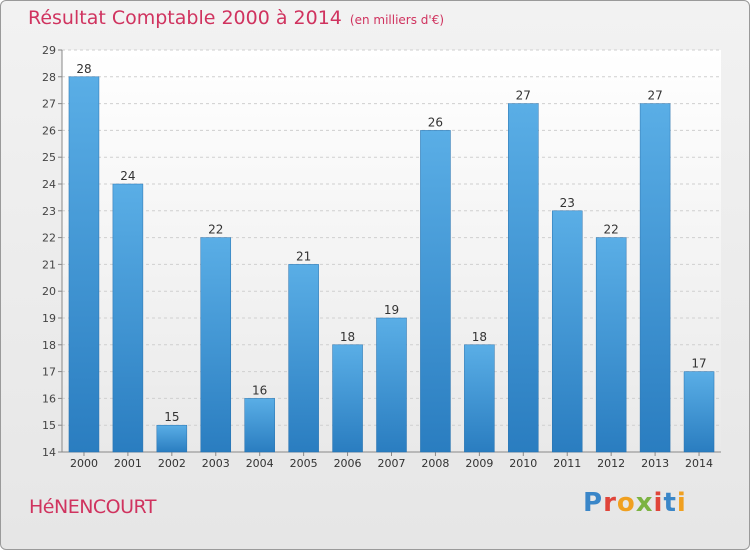 This screenshot has height=550, width=750. What do you see at coordinates (523, 463) in the screenshot?
I see `x-tick-label-2010: 2010` at bounding box center [523, 463].